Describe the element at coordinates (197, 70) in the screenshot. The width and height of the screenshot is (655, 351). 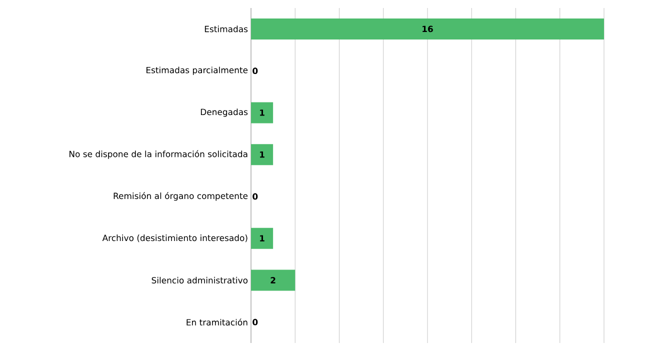
I see `y-tick-label: Estimadas parcialmente` at that location.